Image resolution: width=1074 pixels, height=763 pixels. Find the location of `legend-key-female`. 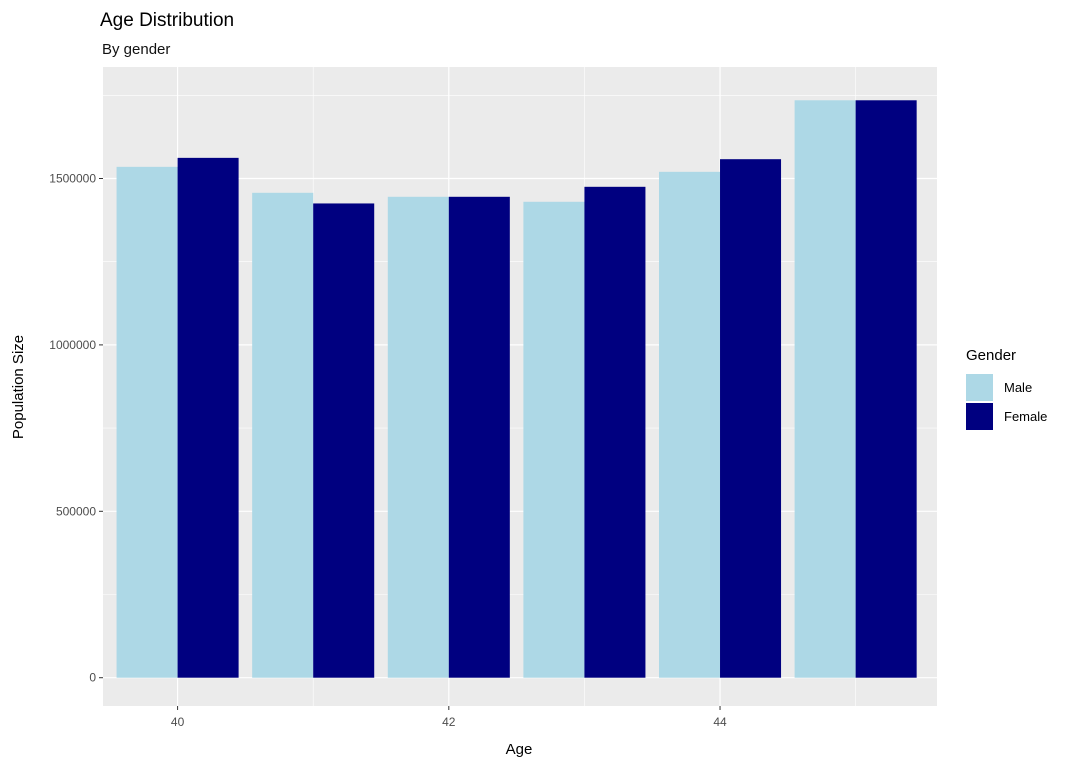

legend-key-female is located at coordinates (979, 416).